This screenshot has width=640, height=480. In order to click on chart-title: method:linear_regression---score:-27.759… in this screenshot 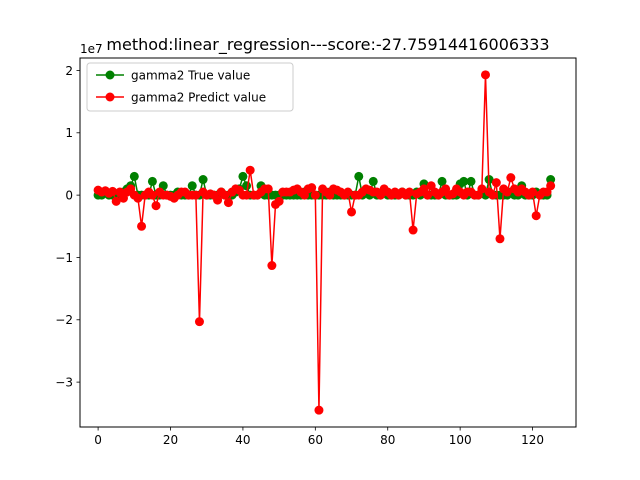, I will do `click(327, 45)`.